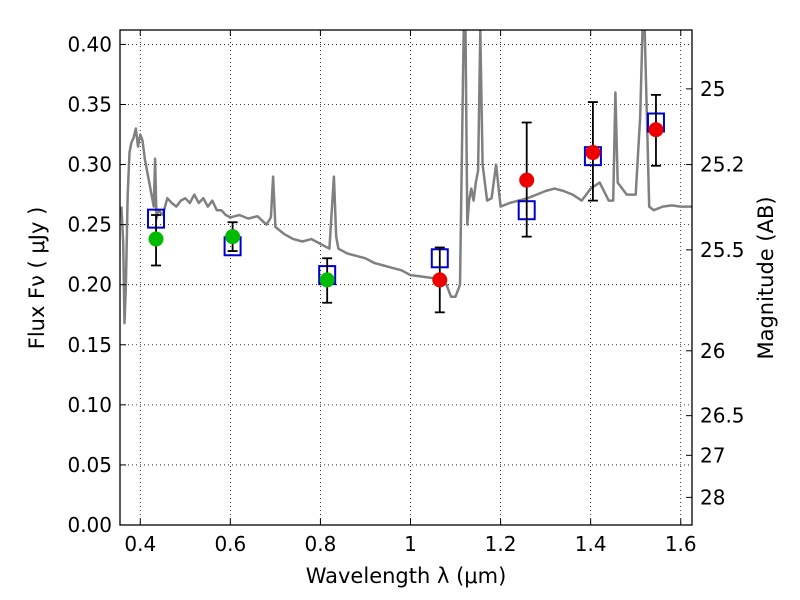  What do you see at coordinates (591, 544) in the screenshot?
I see `x-tick-label: 1.4` at bounding box center [591, 544].